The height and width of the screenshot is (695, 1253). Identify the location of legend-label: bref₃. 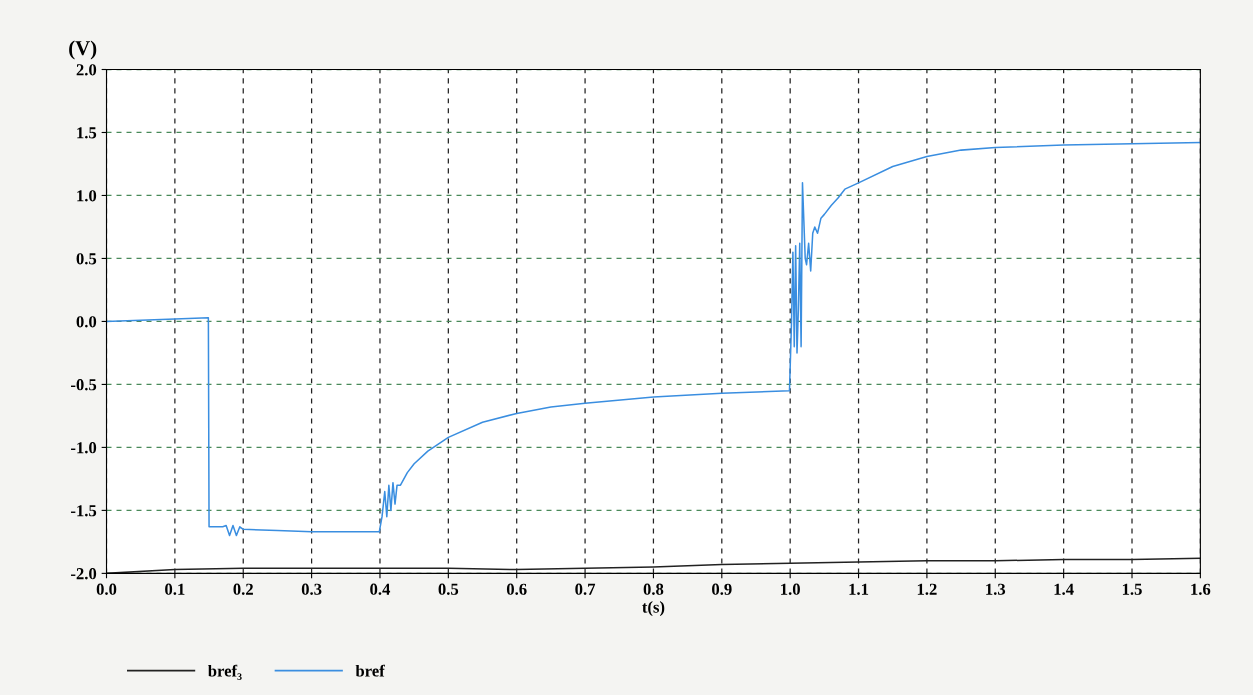
(224, 672).